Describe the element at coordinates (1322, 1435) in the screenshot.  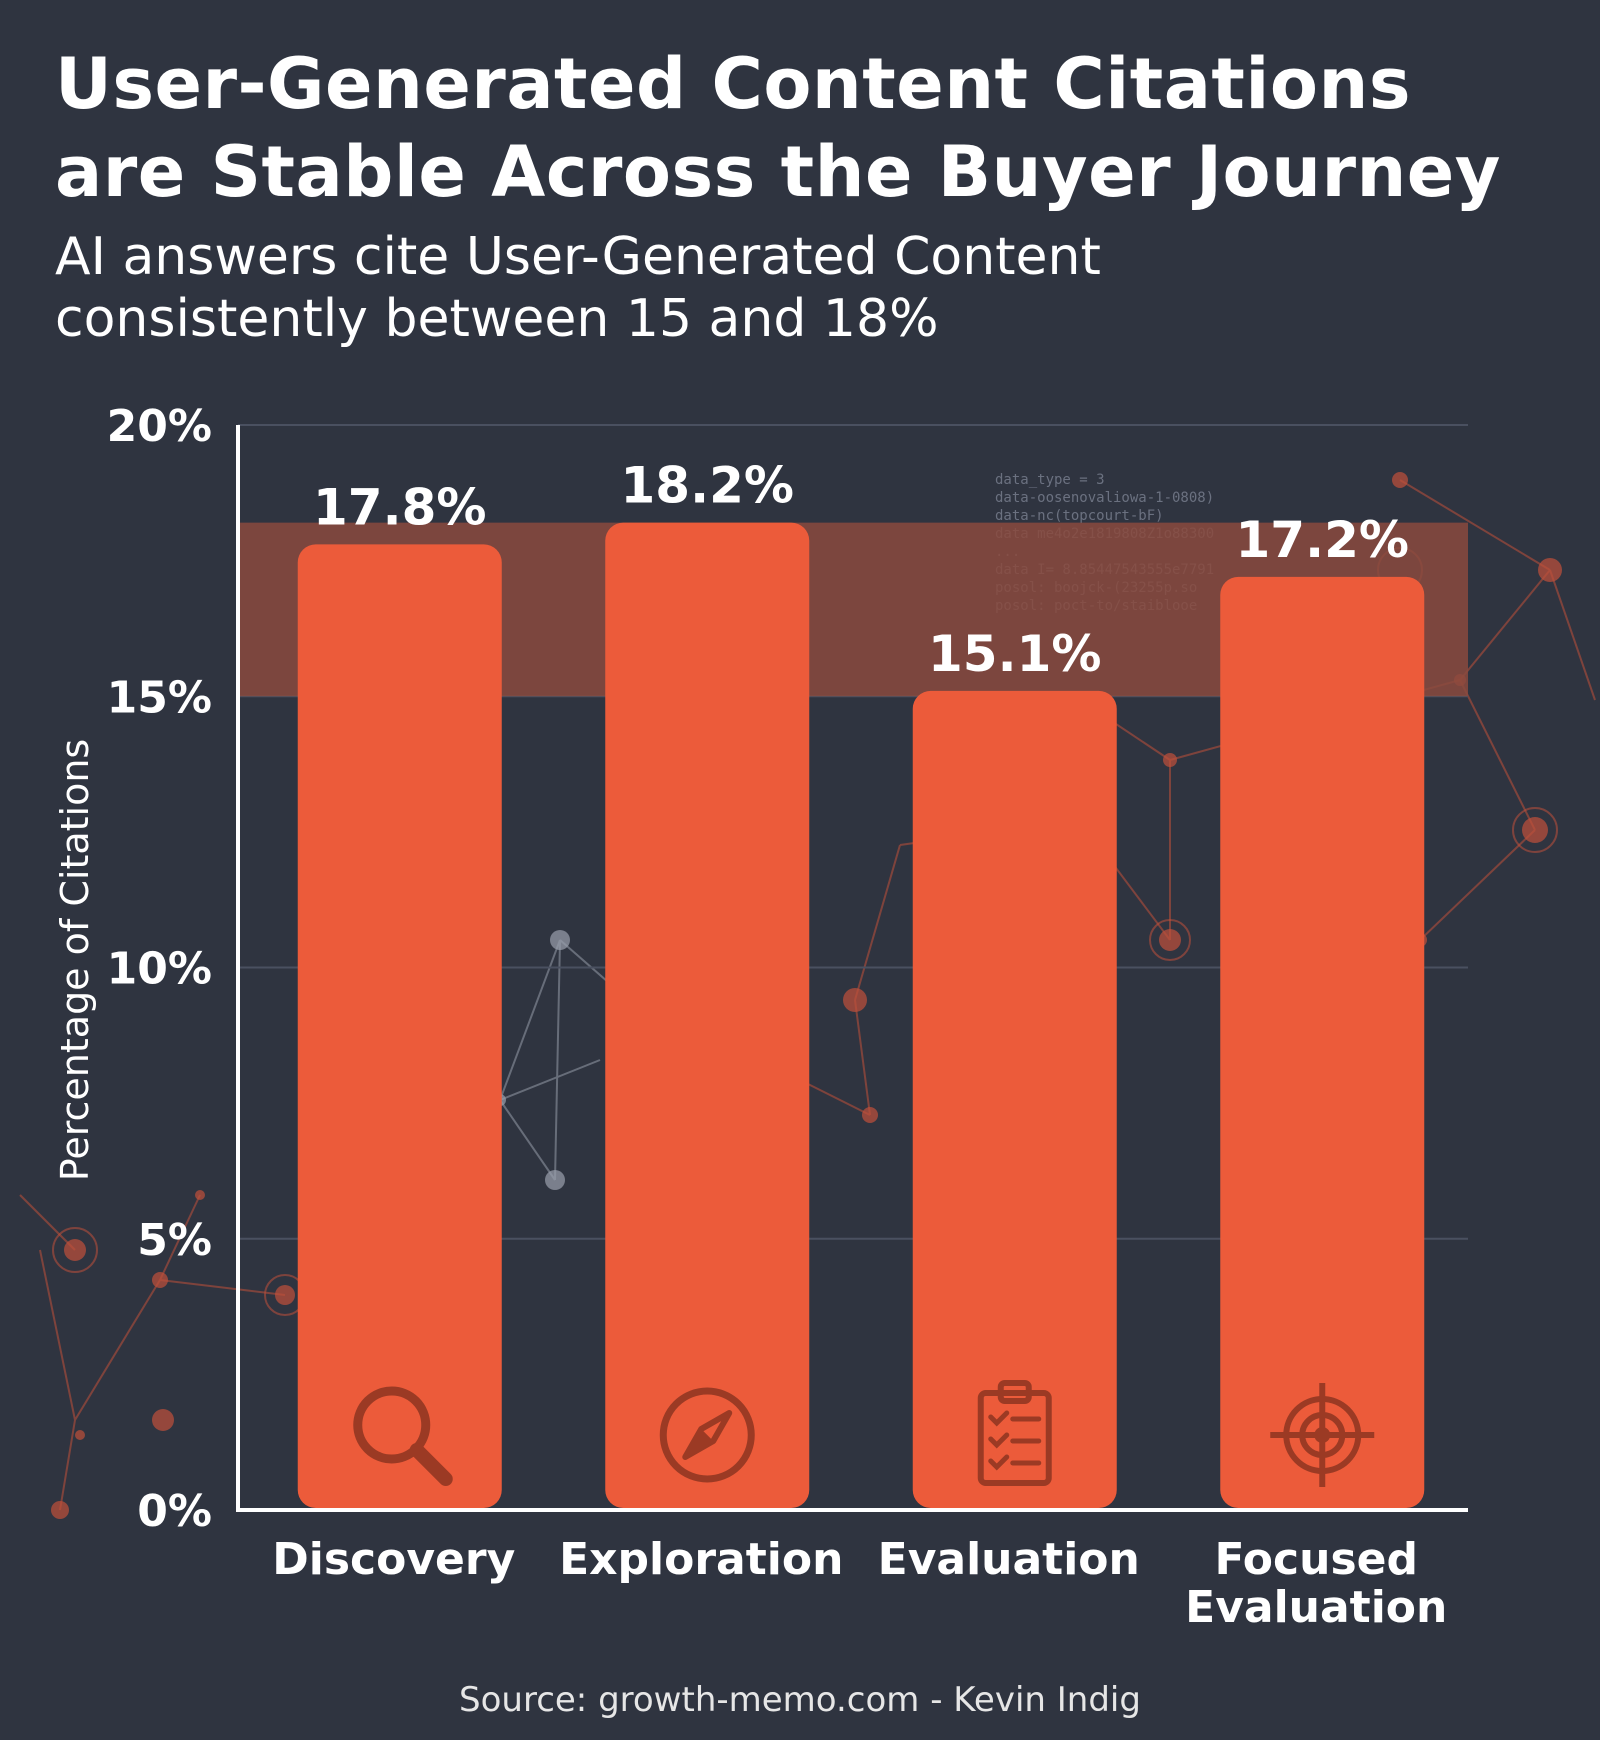
I see `target-icon` at that location.